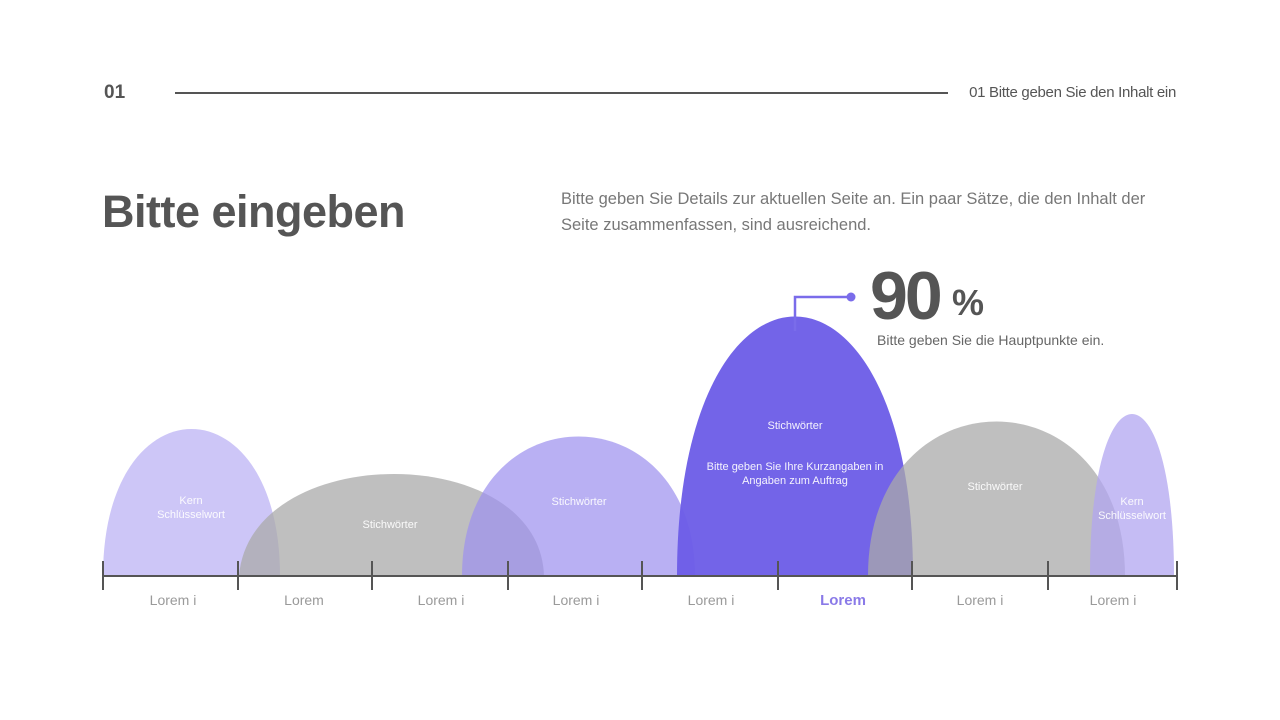  I want to click on callout-dot, so click(851, 297).